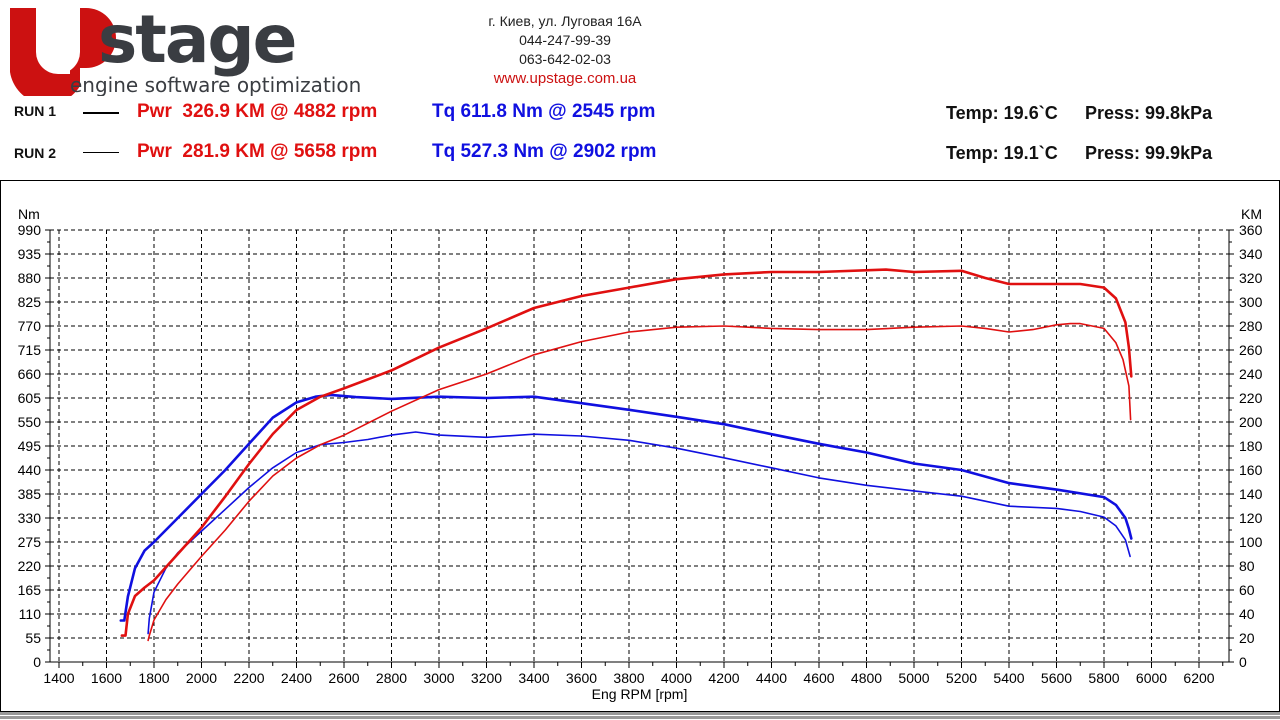 The height and width of the screenshot is (720, 1280). I want to click on y-left-tick-label: 880, so click(30, 278).